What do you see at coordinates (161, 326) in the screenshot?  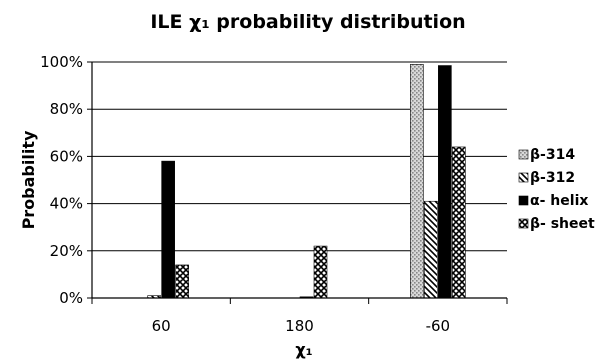 I see `x-tick-label: 60` at bounding box center [161, 326].